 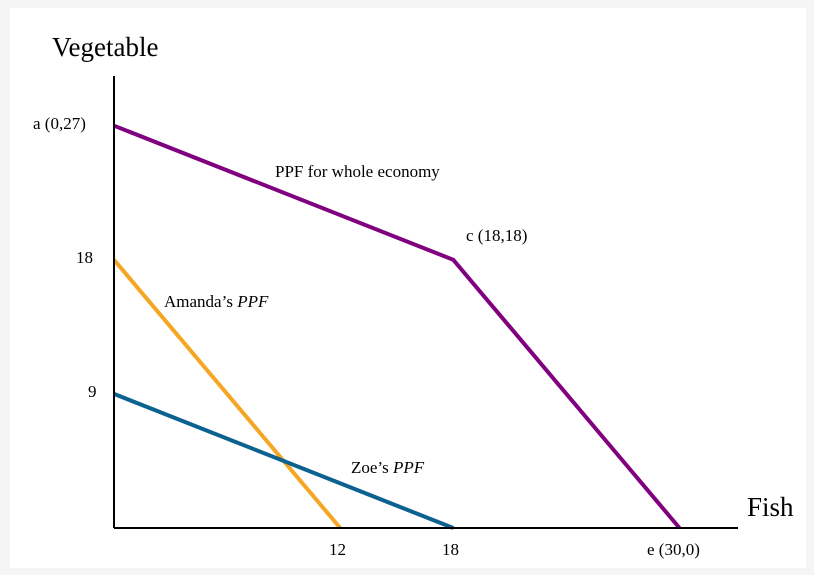 What do you see at coordinates (65, 257) in the screenshot?
I see `y-tick-labels: a (0,27) 18 9` at bounding box center [65, 257].